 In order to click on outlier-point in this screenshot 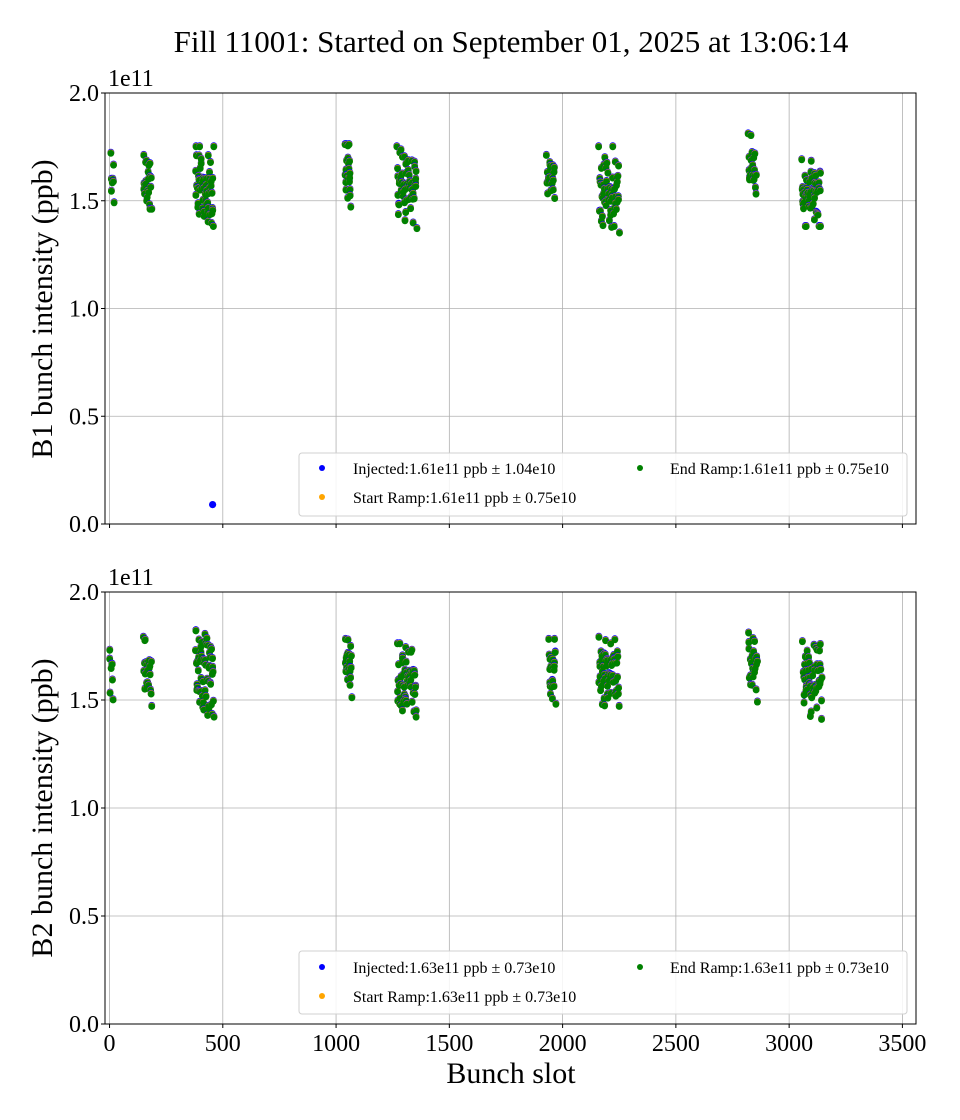, I will do `click(213, 505)`.